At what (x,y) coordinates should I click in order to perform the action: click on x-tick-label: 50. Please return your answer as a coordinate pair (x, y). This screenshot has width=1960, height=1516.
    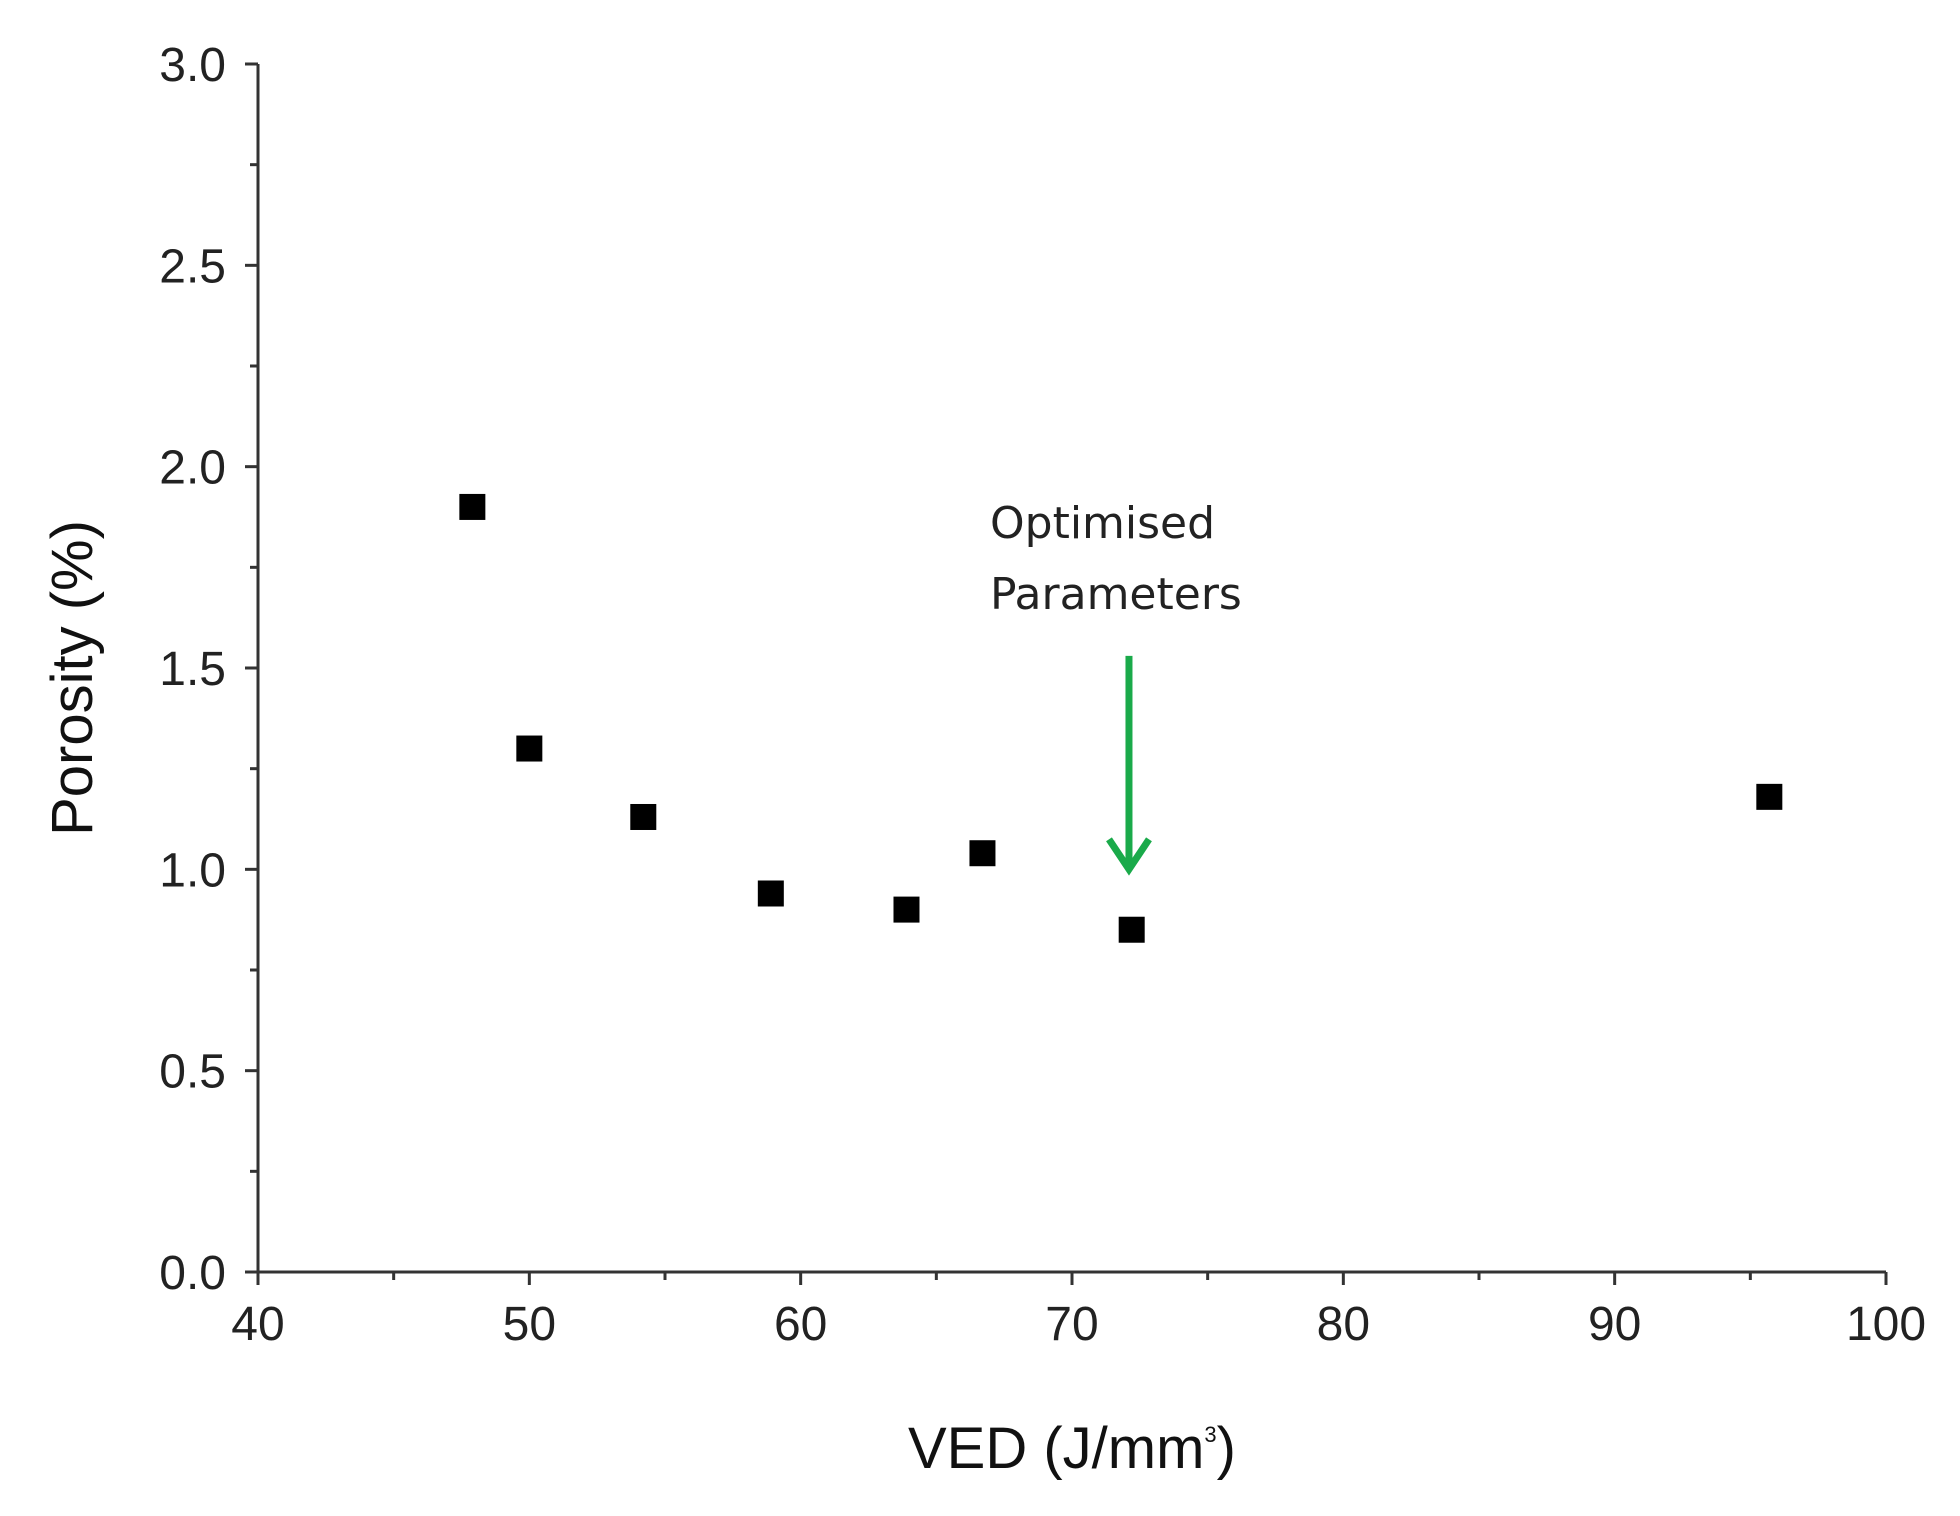
    Looking at the image, I should click on (529, 1324).